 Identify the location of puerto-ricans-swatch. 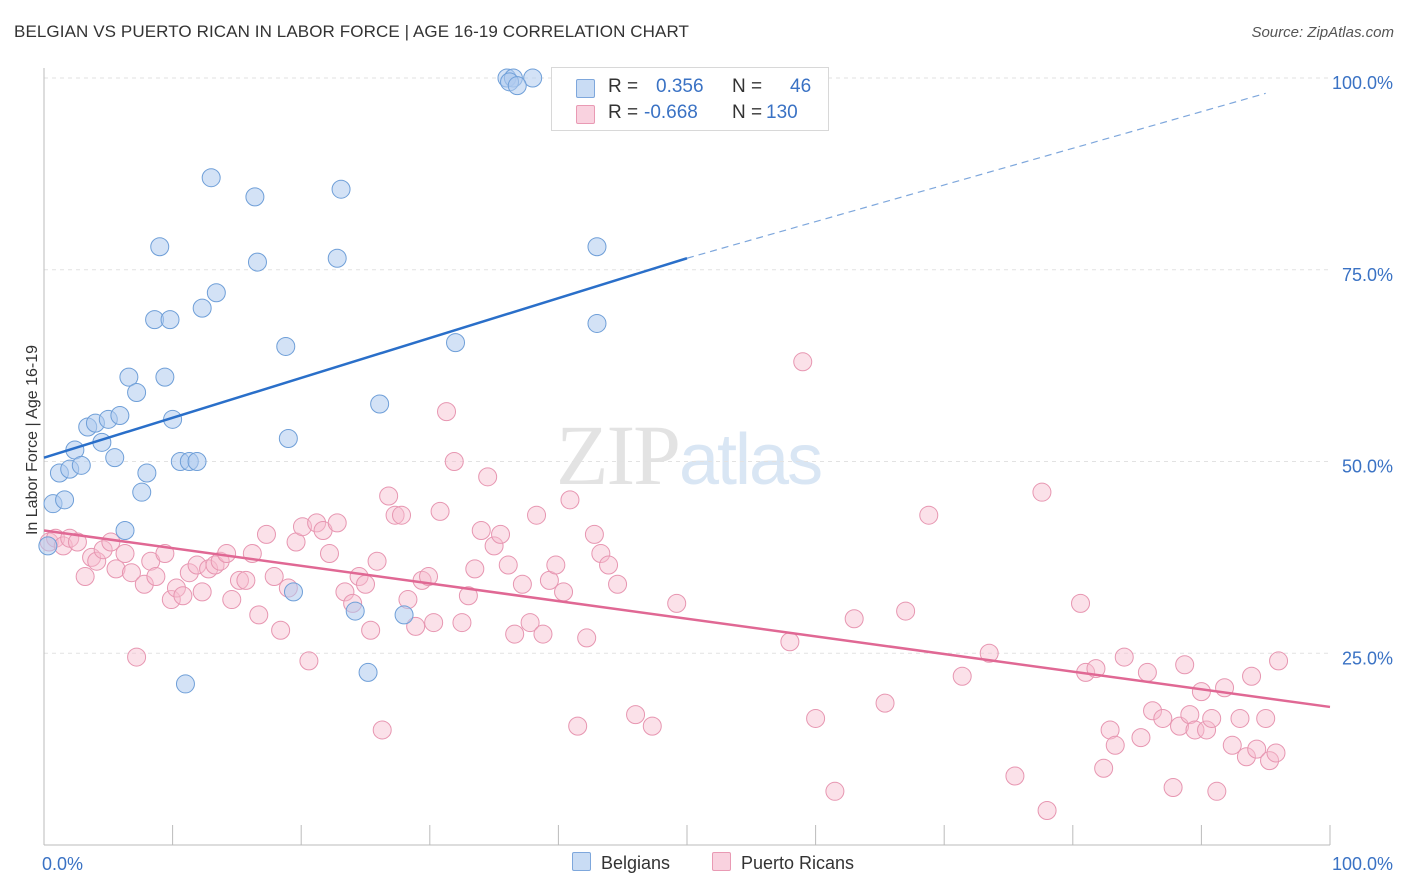
(585, 114).